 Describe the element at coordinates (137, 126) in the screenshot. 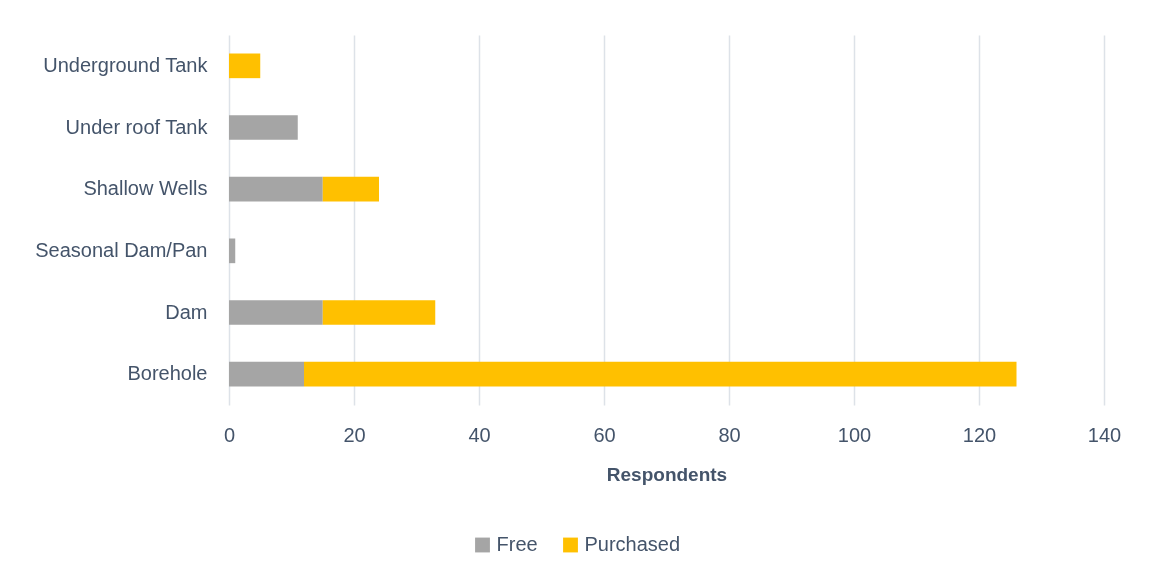

I see `y-tick-label: Under roof Tank` at that location.